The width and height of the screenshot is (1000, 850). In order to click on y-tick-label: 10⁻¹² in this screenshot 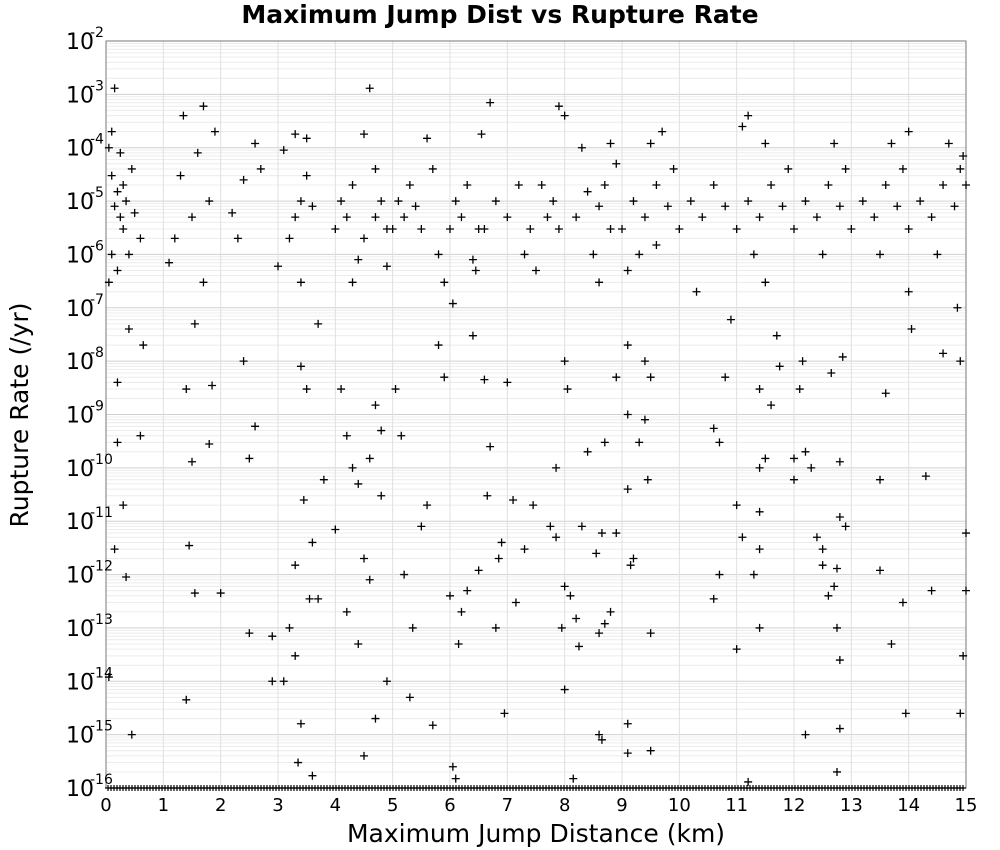, I will do `click(89, 574)`.